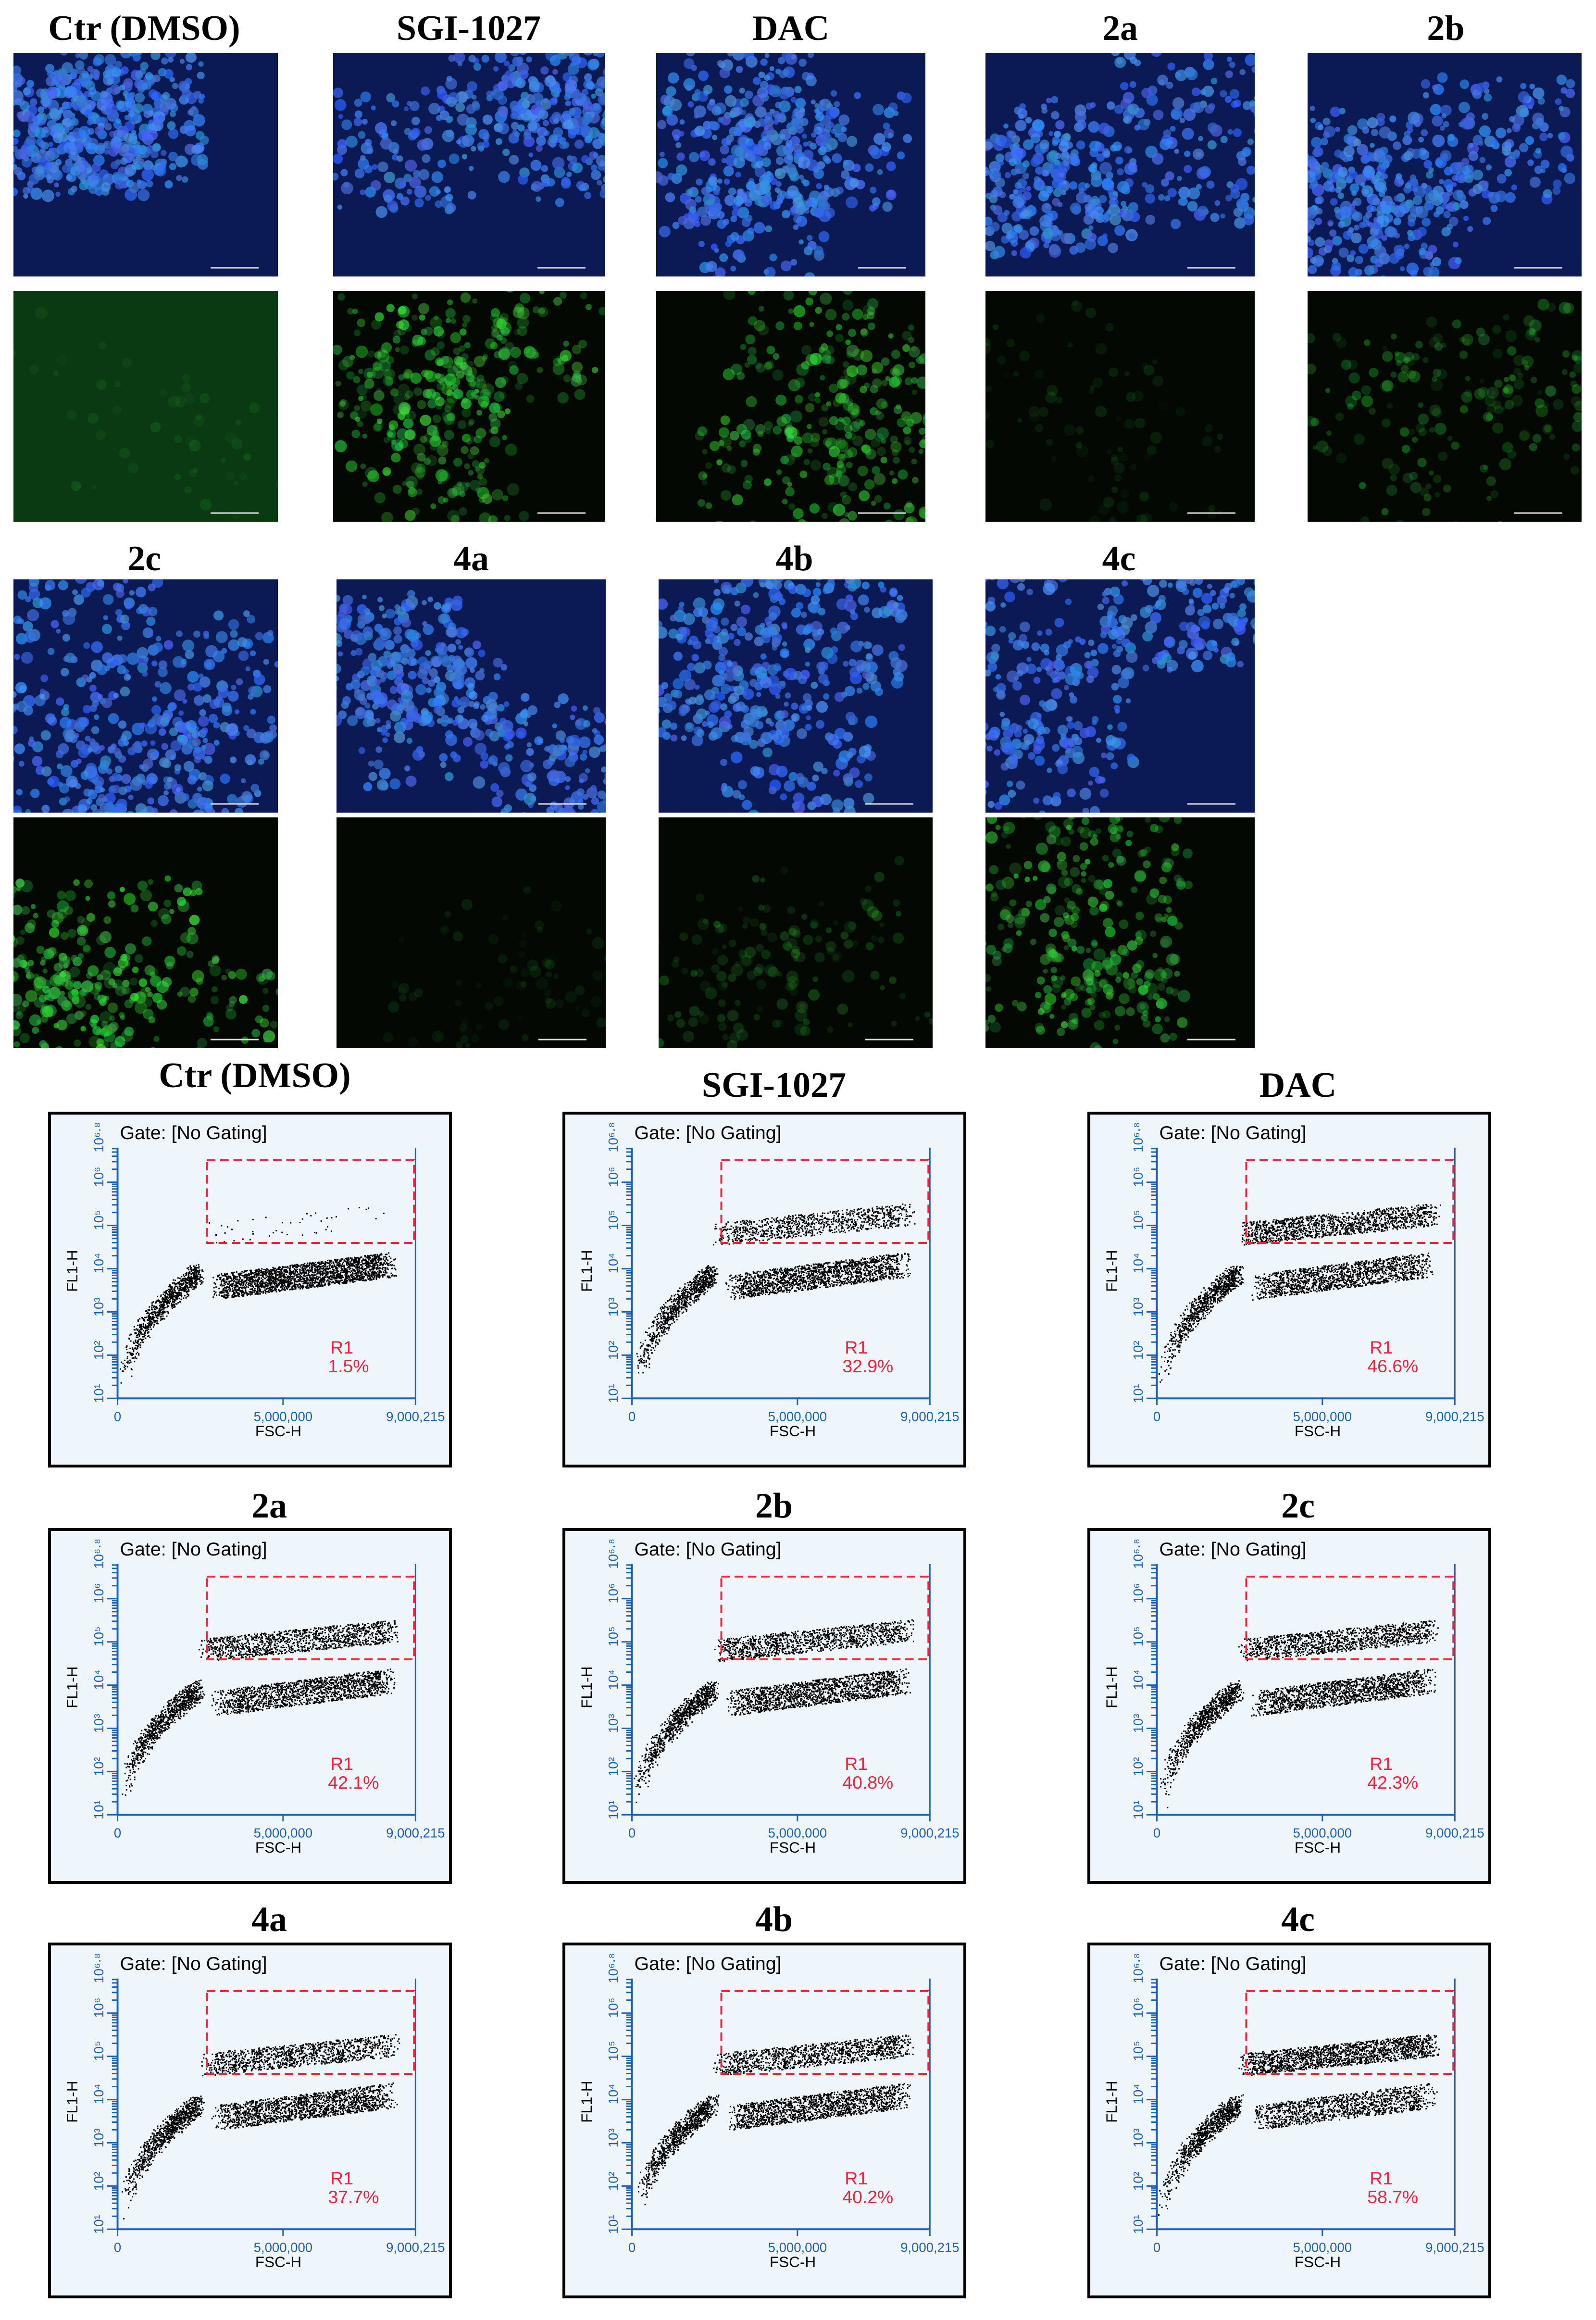 The width and height of the screenshot is (1596, 2320). What do you see at coordinates (794, 558) in the screenshot?
I see `micro-label-4b: 4b` at bounding box center [794, 558].